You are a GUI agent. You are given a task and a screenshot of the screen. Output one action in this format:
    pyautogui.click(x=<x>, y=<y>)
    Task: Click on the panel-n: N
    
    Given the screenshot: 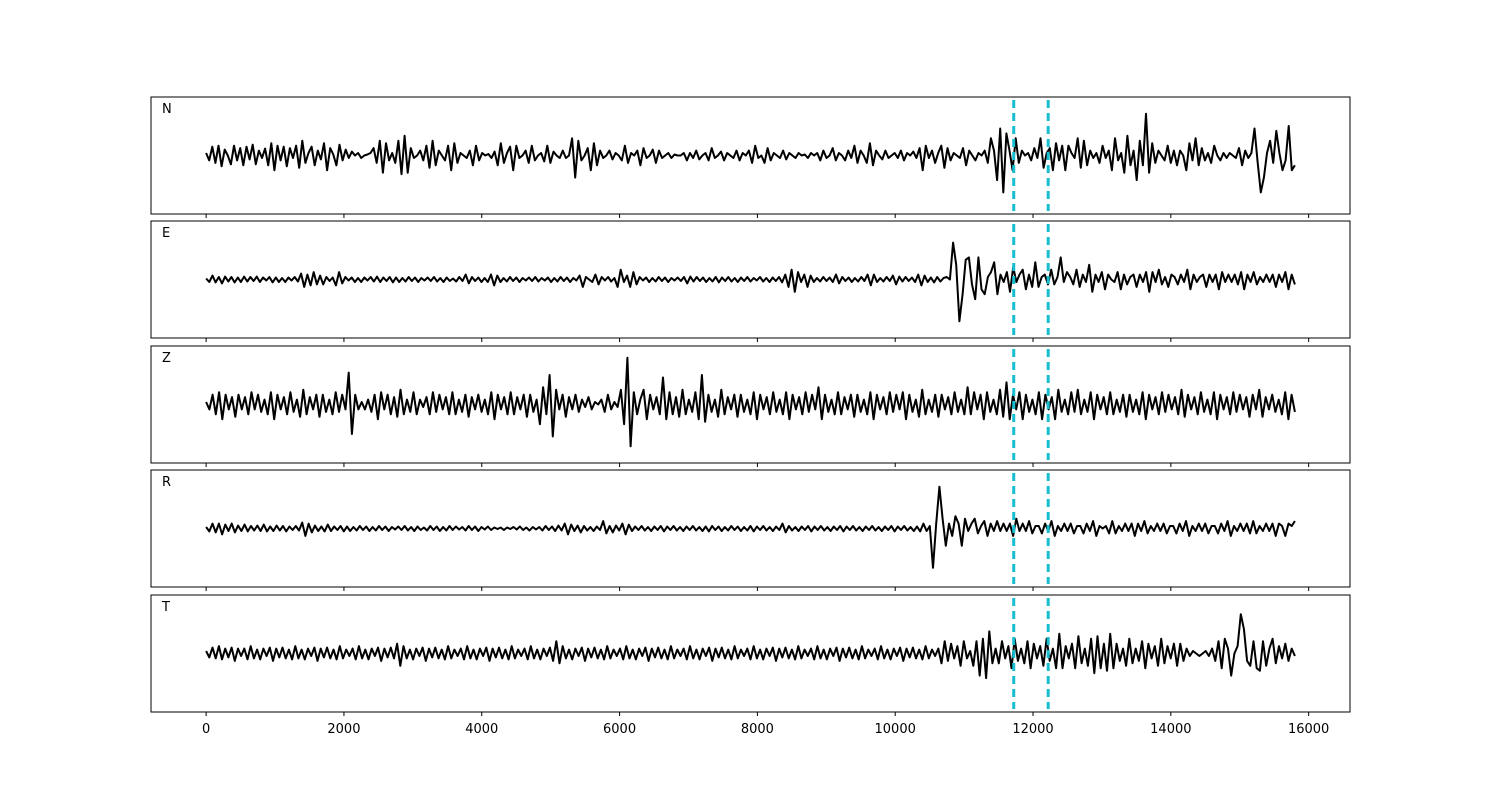 What is the action you would take?
    pyautogui.click(x=750, y=157)
    